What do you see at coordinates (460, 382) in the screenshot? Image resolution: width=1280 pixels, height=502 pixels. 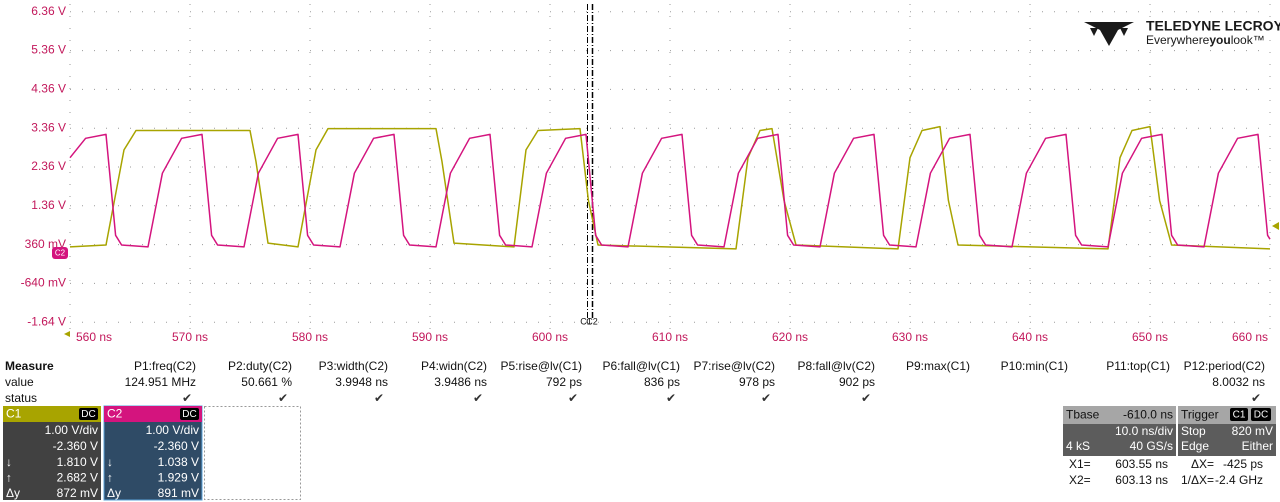 I see `measure-value: 3.9486 ns` at bounding box center [460, 382].